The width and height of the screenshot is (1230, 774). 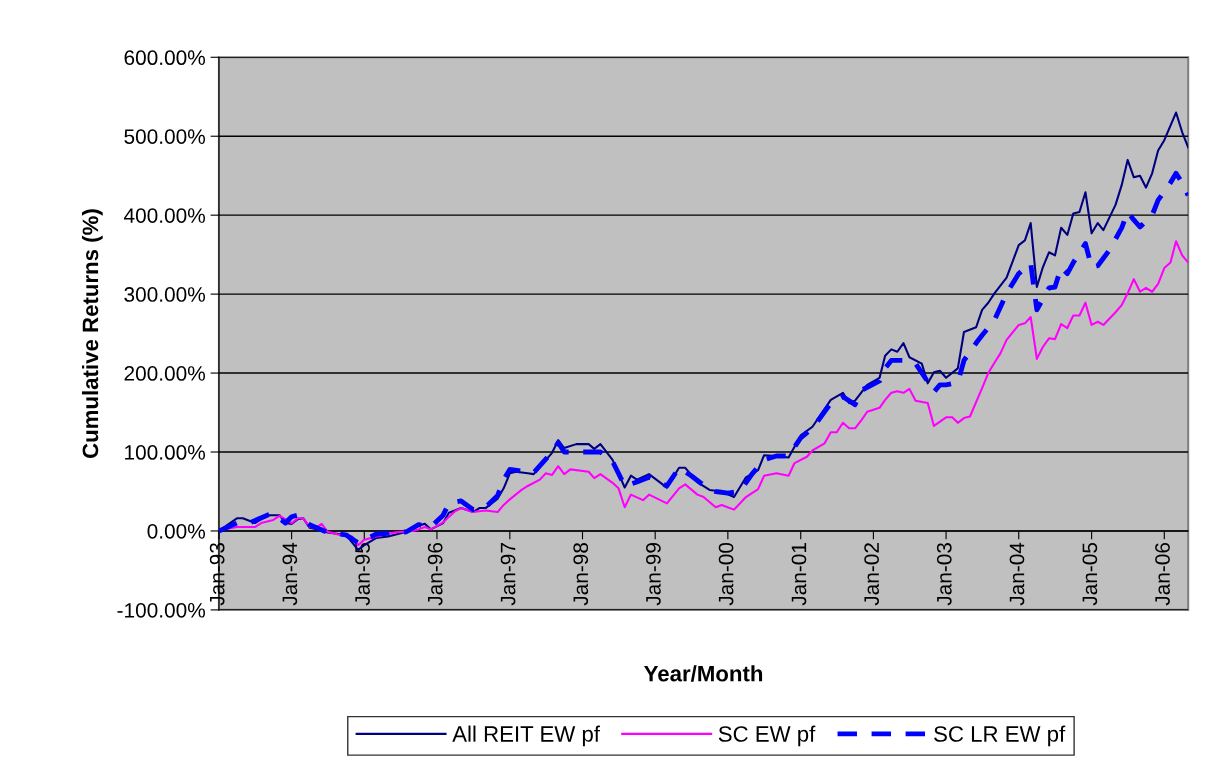 I want to click on legend-label: All REIT EW pf, so click(x=526, y=736).